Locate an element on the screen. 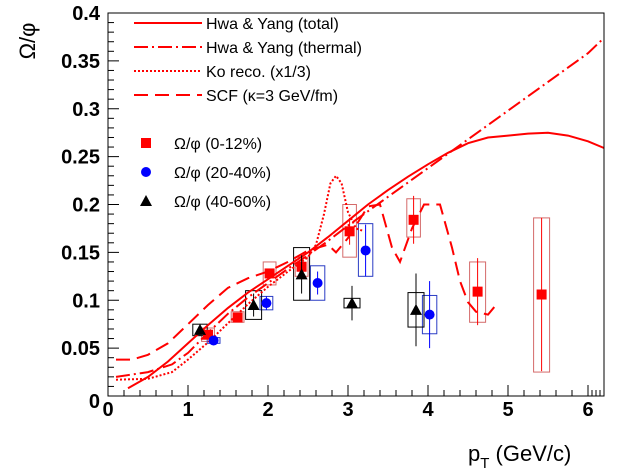 This screenshot has width=624, height=476. x-tick-label: 1 is located at coordinates (187, 410).